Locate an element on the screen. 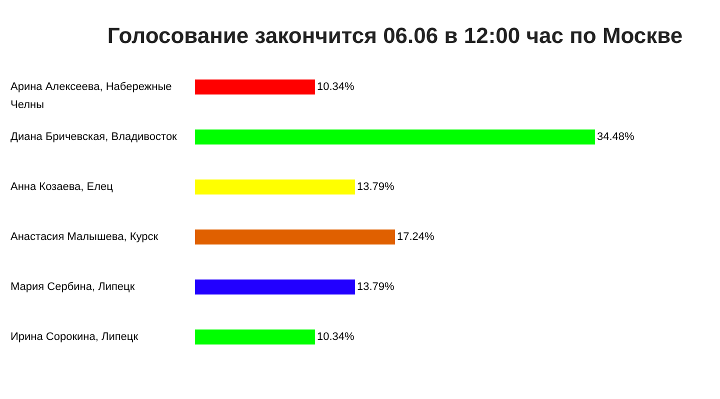 Image resolution: width=720 pixels, height=399 pixels. data-label: 34.48% is located at coordinates (616, 137).